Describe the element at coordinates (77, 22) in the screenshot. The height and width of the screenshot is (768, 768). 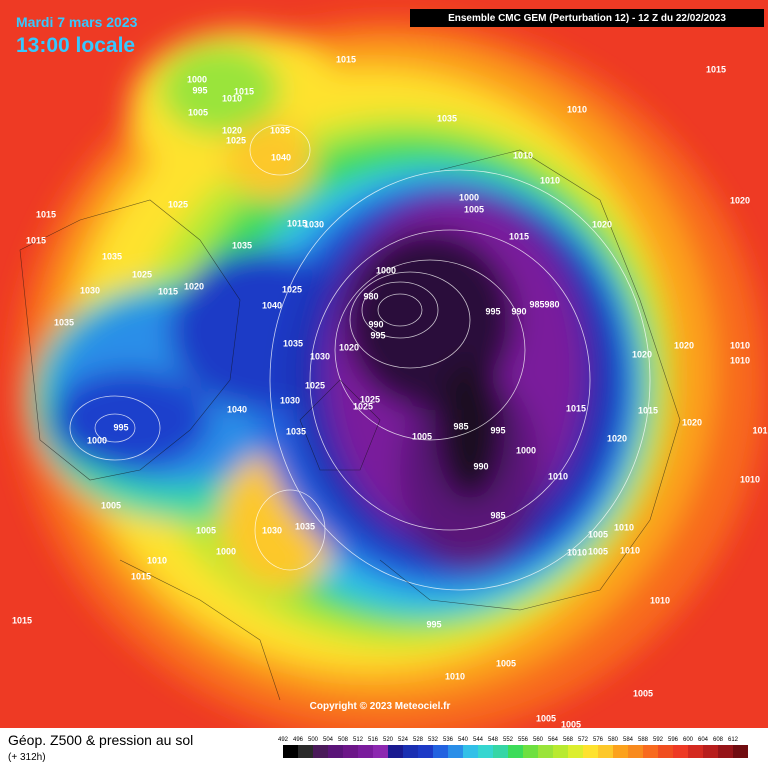
I see `date: Mardi 7 mars 2023` at that location.